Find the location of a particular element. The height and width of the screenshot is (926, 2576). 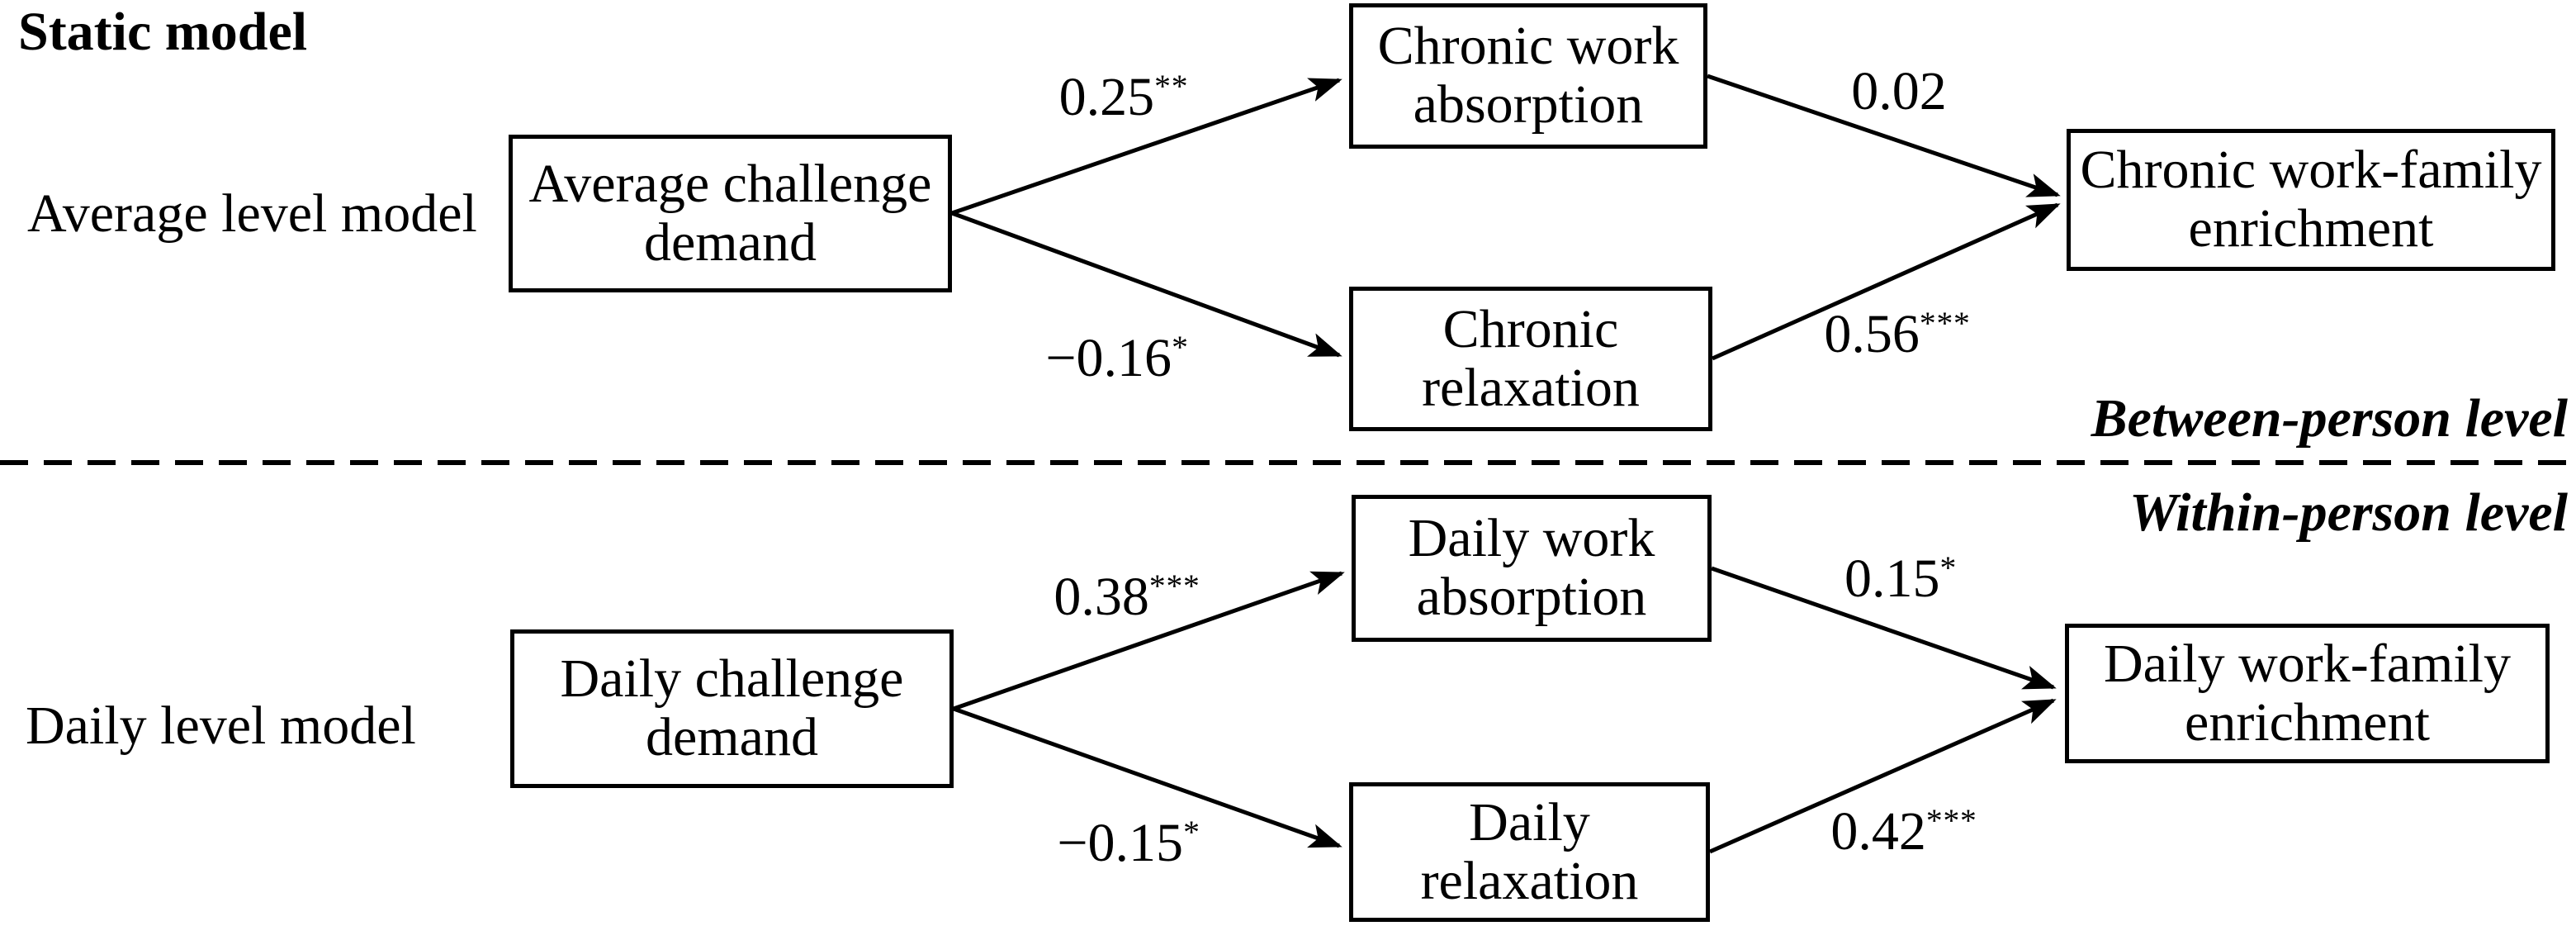

daily-challenge-demand-label: Daily challenge demand is located at coordinates (732, 708).